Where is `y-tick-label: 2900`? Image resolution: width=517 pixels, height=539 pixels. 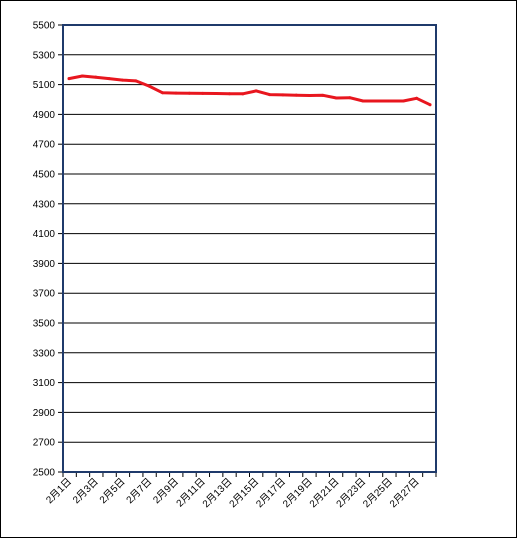 y-tick-label: 2900 is located at coordinates (44, 413).